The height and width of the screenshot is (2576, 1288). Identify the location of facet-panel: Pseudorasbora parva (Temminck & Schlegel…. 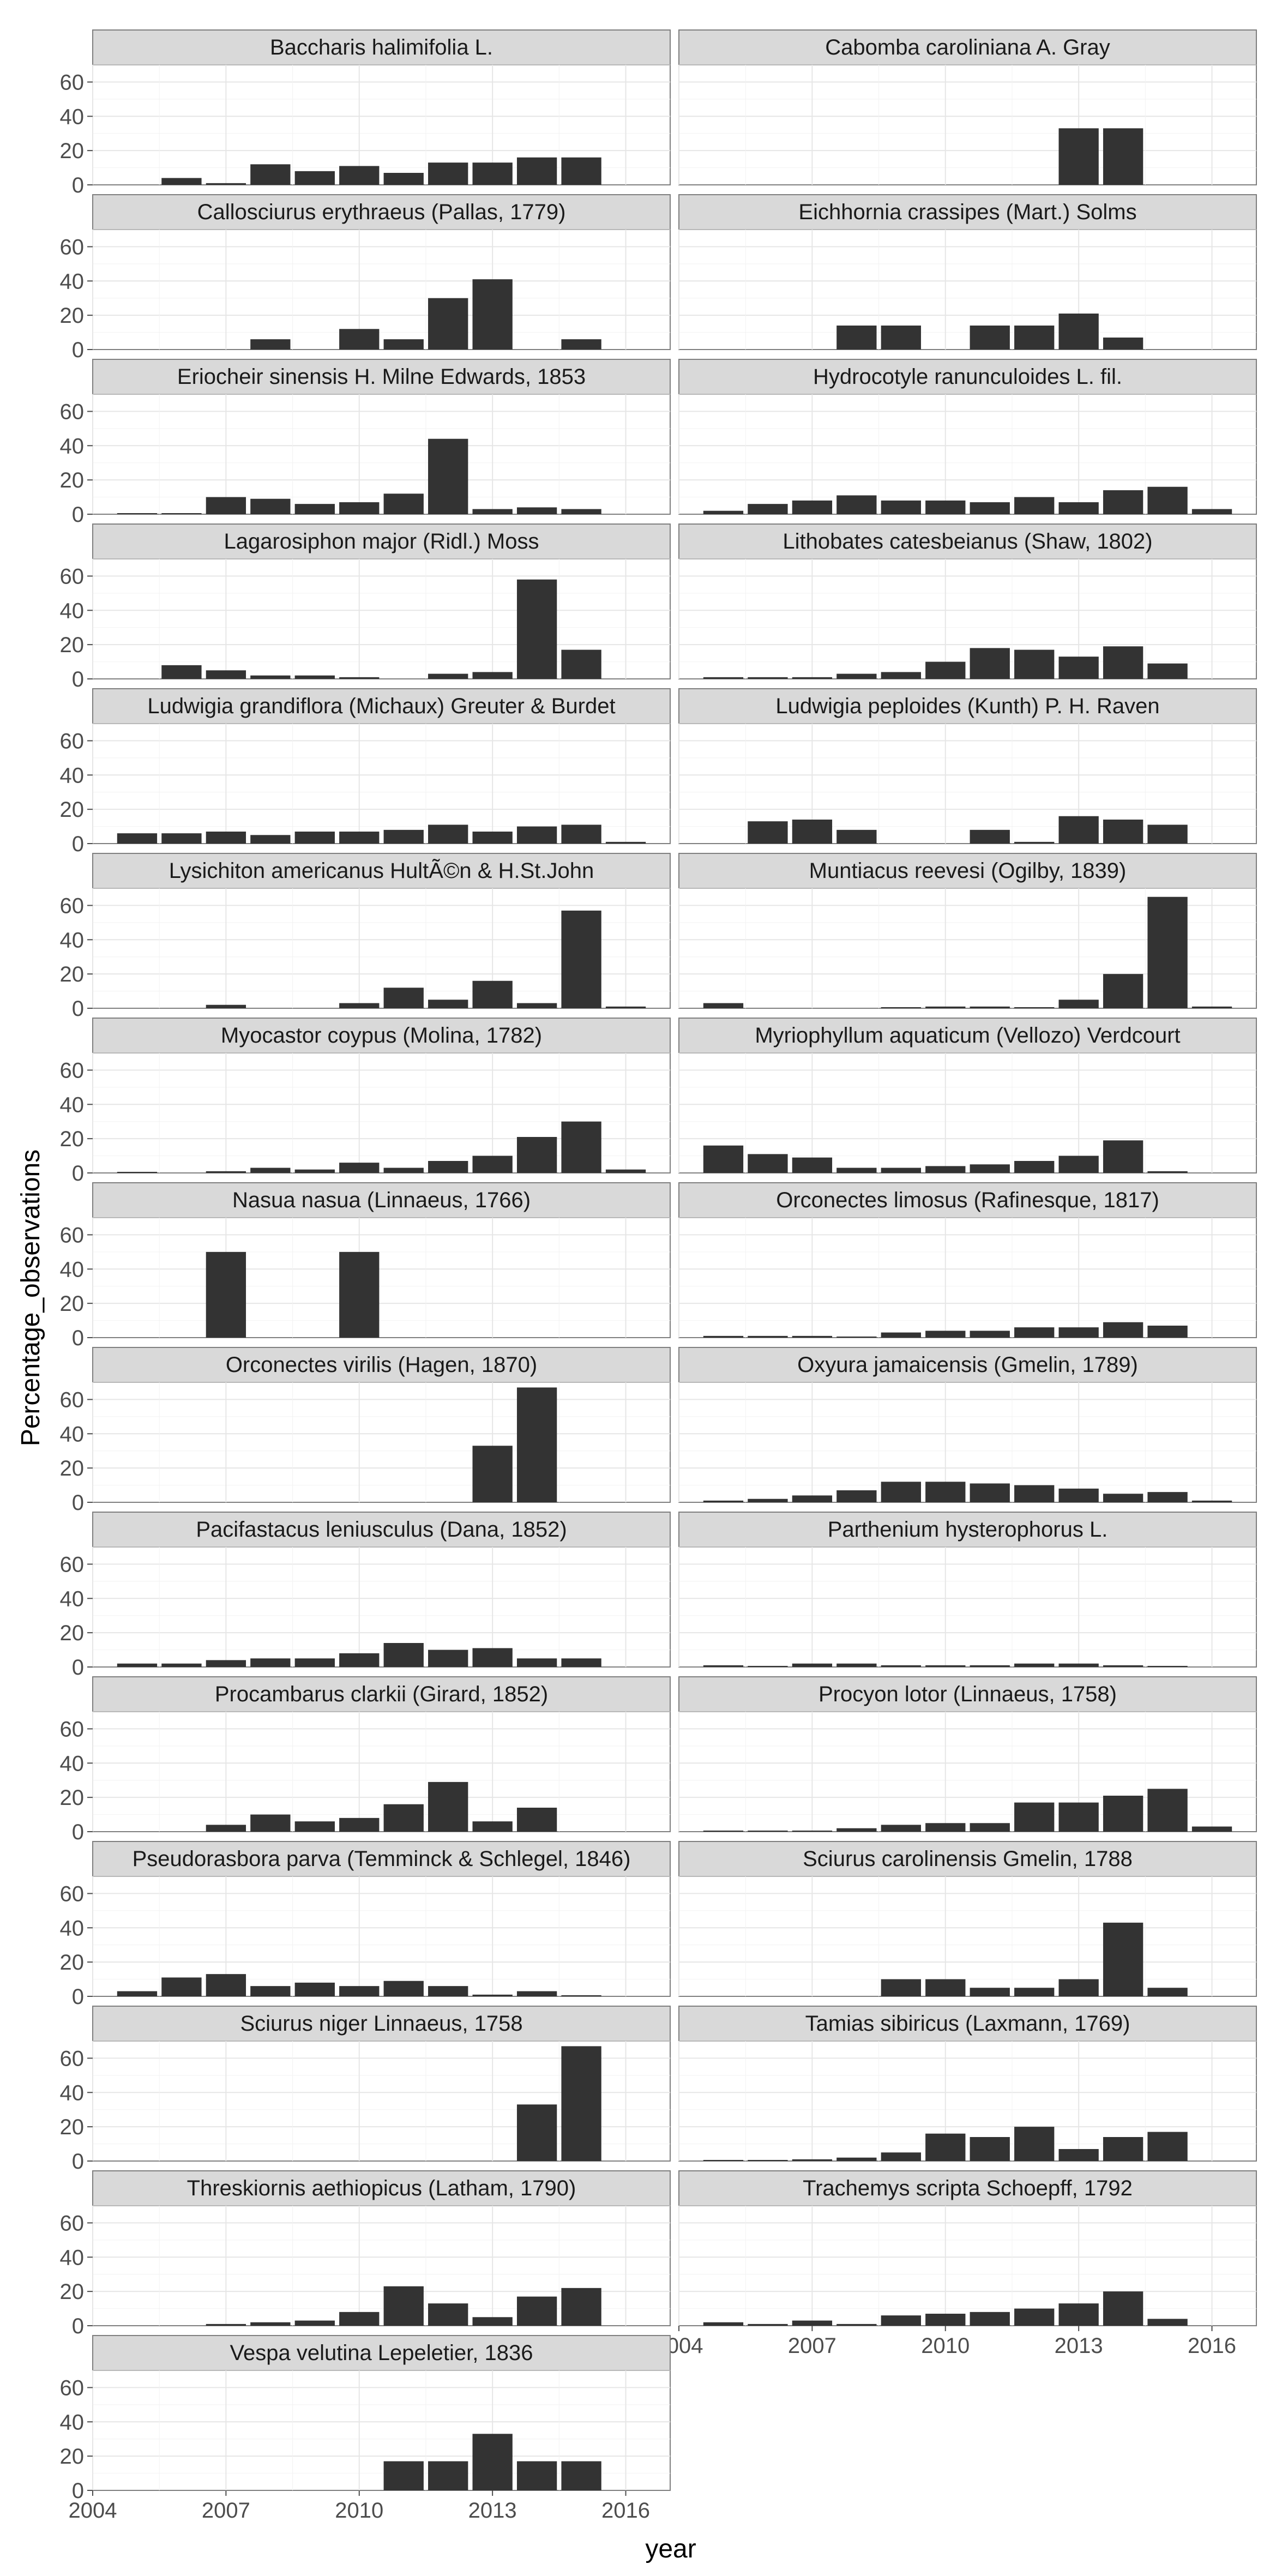
(365, 1925).